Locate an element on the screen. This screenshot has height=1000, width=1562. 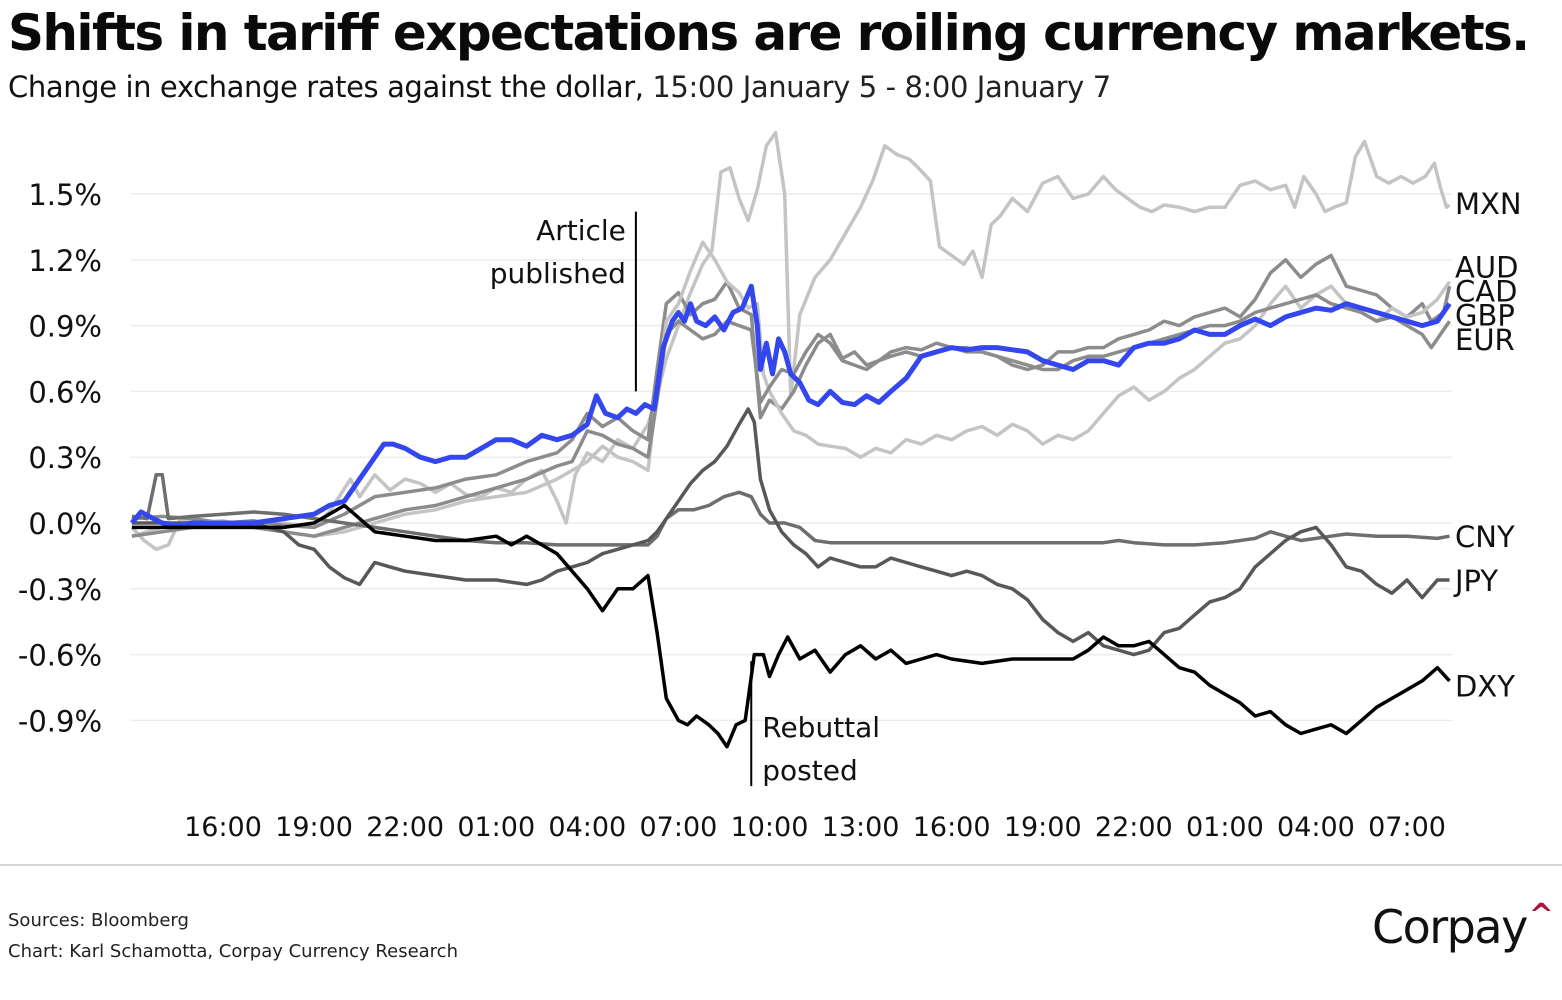
annotations: Article published Rebuttal posted is located at coordinates (685, 499).